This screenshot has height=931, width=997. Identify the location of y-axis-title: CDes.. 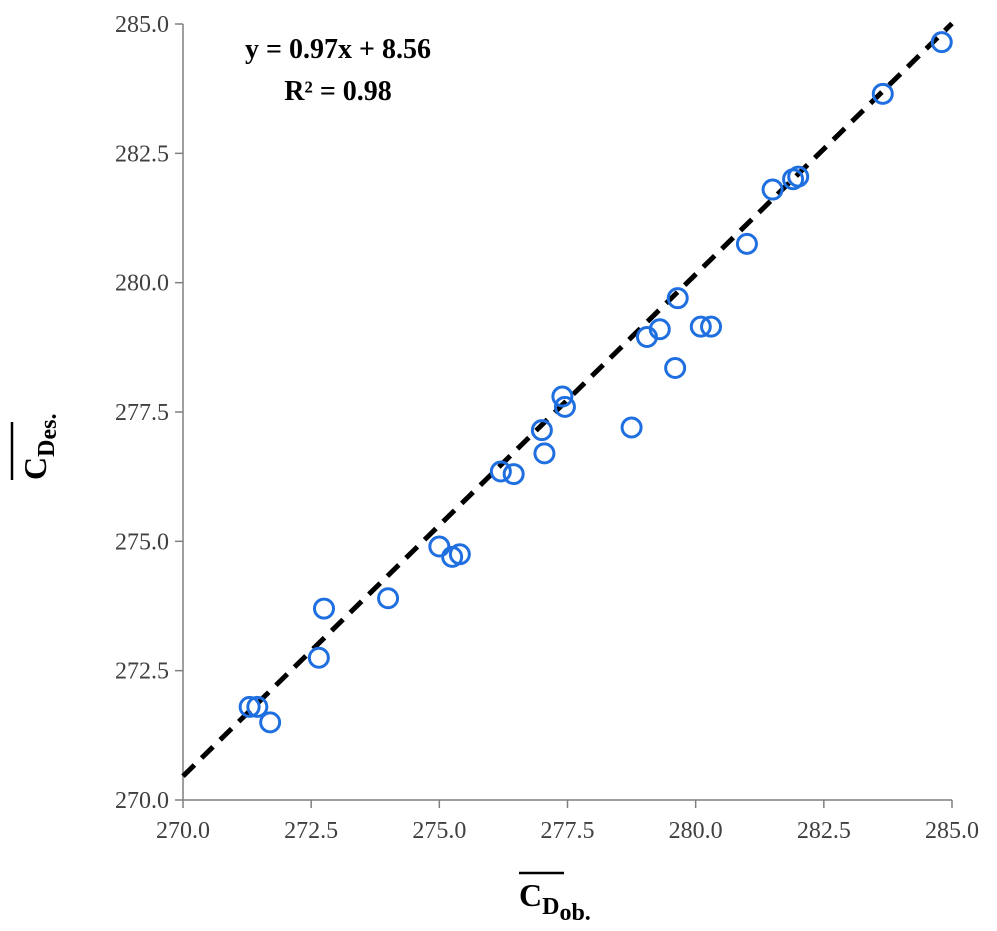
(36, 447).